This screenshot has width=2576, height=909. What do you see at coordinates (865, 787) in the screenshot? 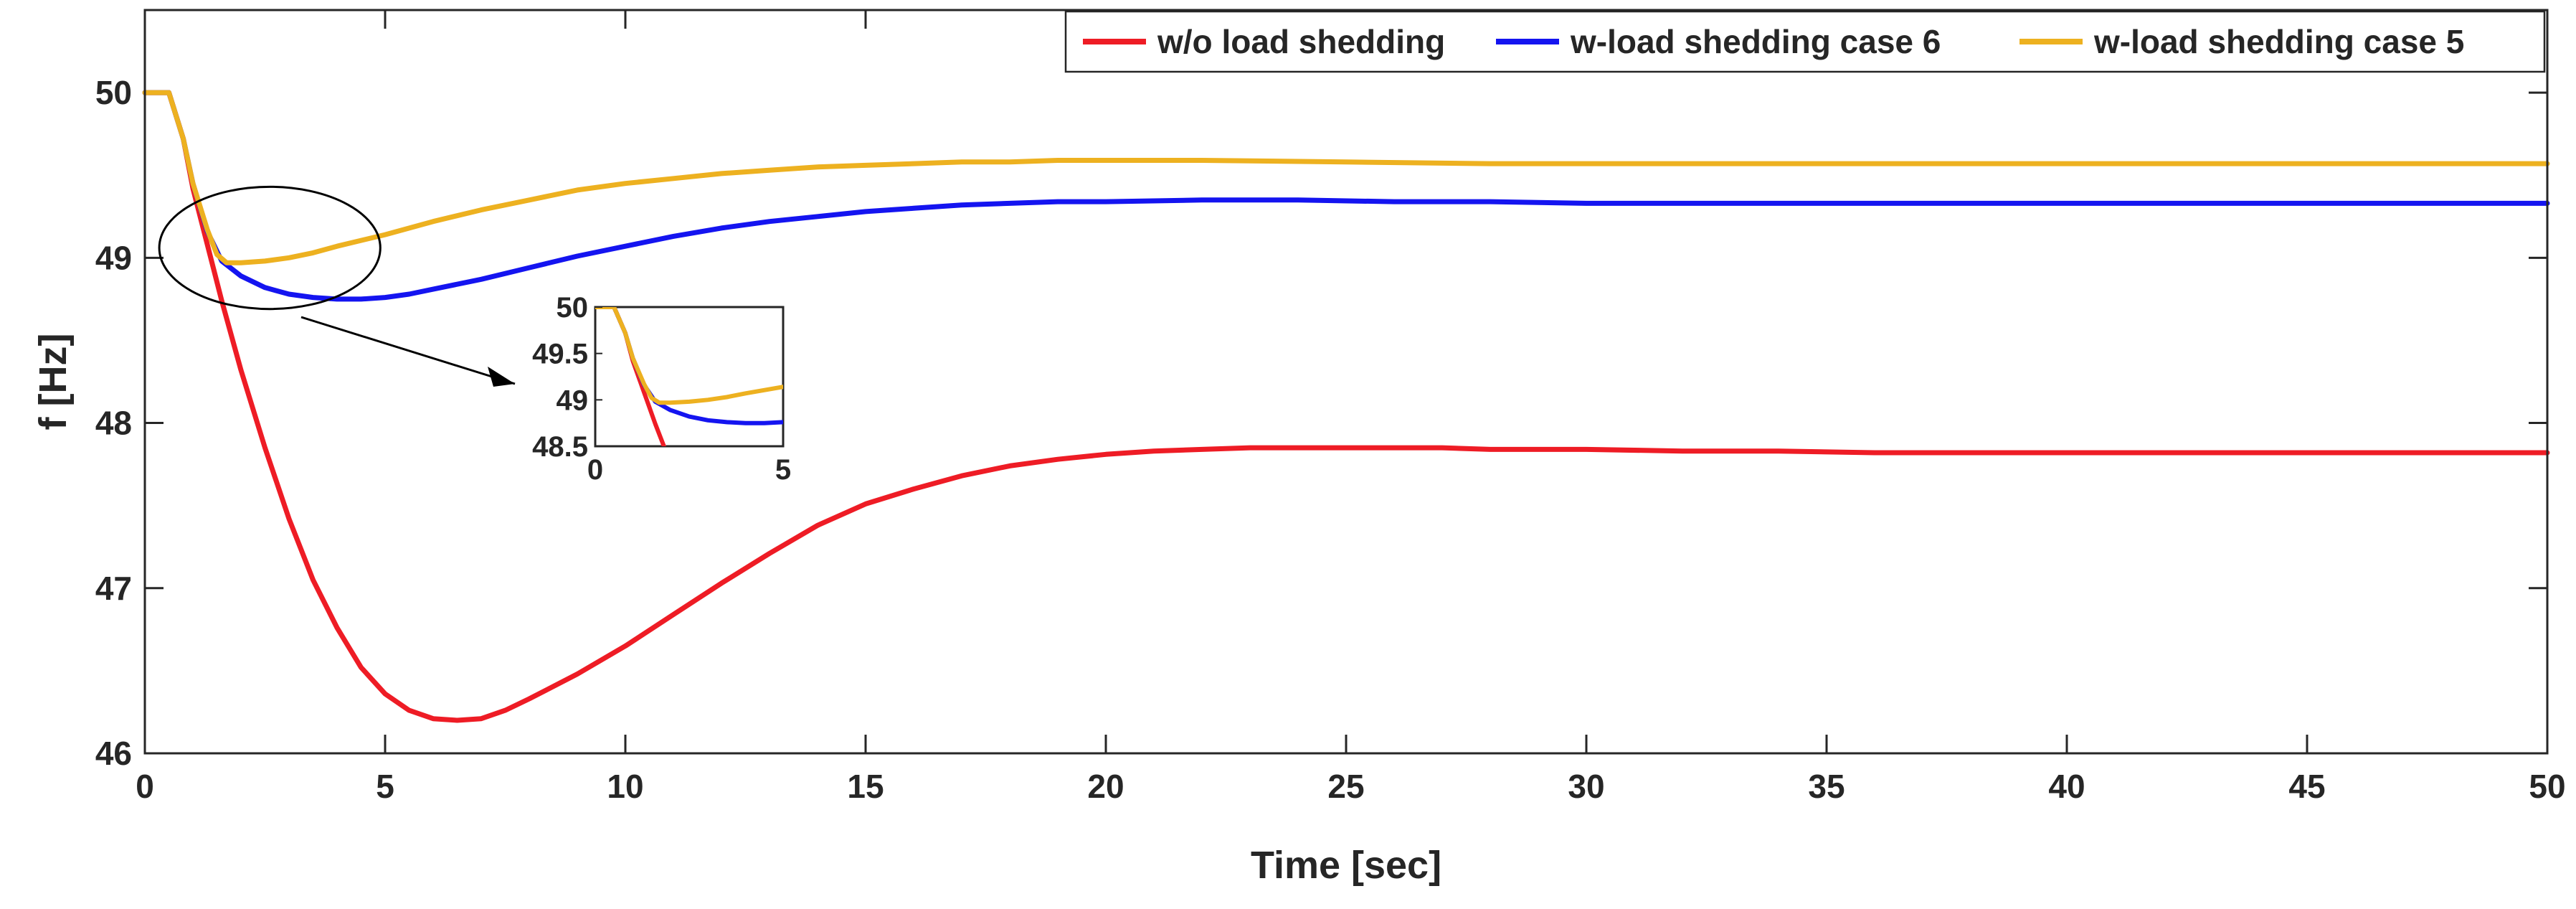
I see `x-tick-label: 15` at bounding box center [865, 787].